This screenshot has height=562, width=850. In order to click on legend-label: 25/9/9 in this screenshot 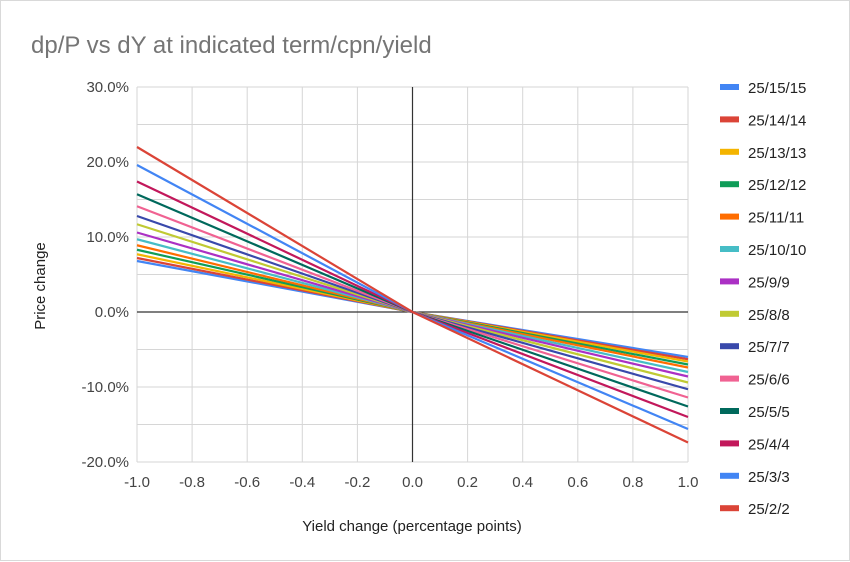, I will do `click(769, 282)`.